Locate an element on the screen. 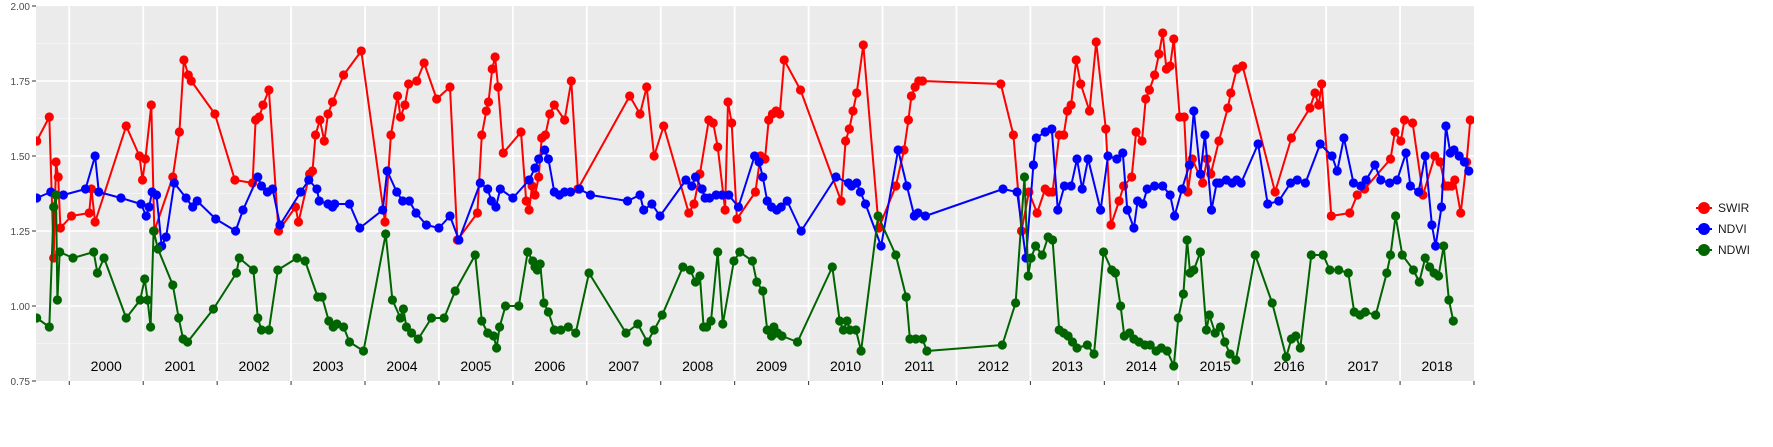 The width and height of the screenshot is (1773, 447). year-label: 2014 is located at coordinates (1141, 366).